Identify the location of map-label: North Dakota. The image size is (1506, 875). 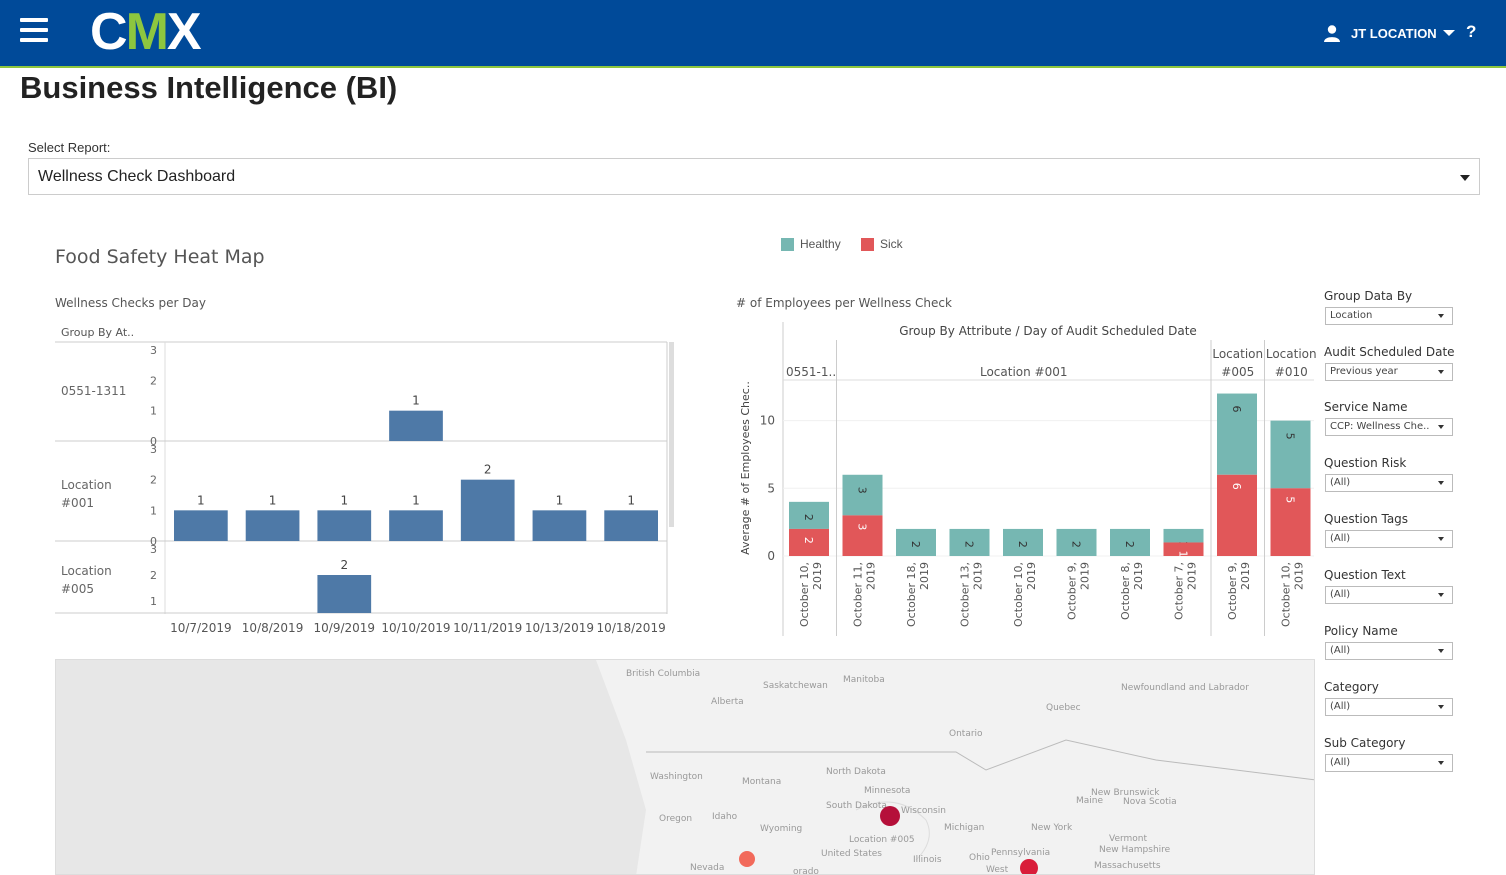
(856, 772).